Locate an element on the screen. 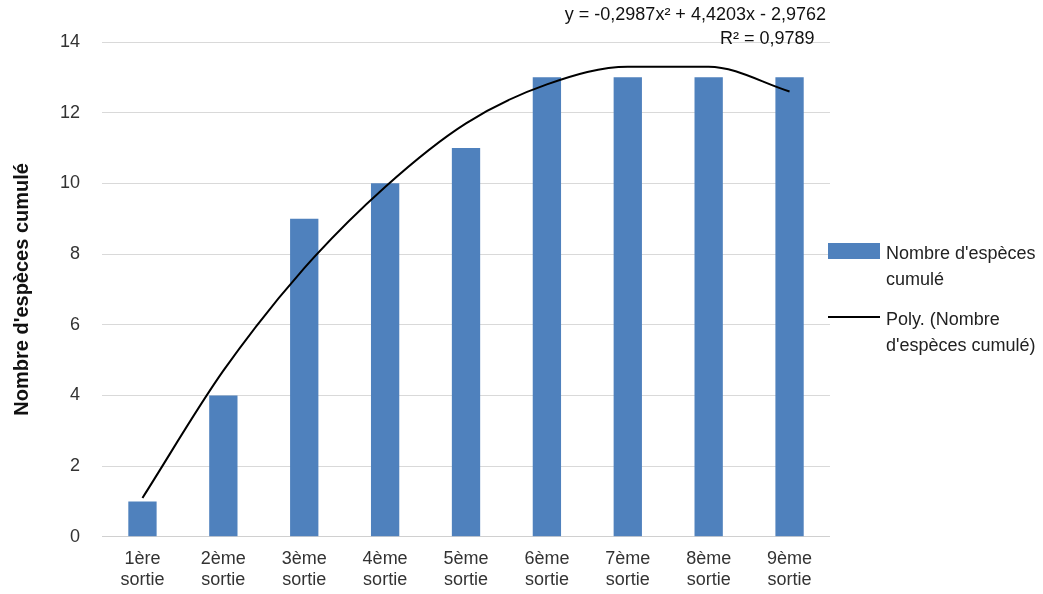  y-tick-label: 10 is located at coordinates (70, 182).